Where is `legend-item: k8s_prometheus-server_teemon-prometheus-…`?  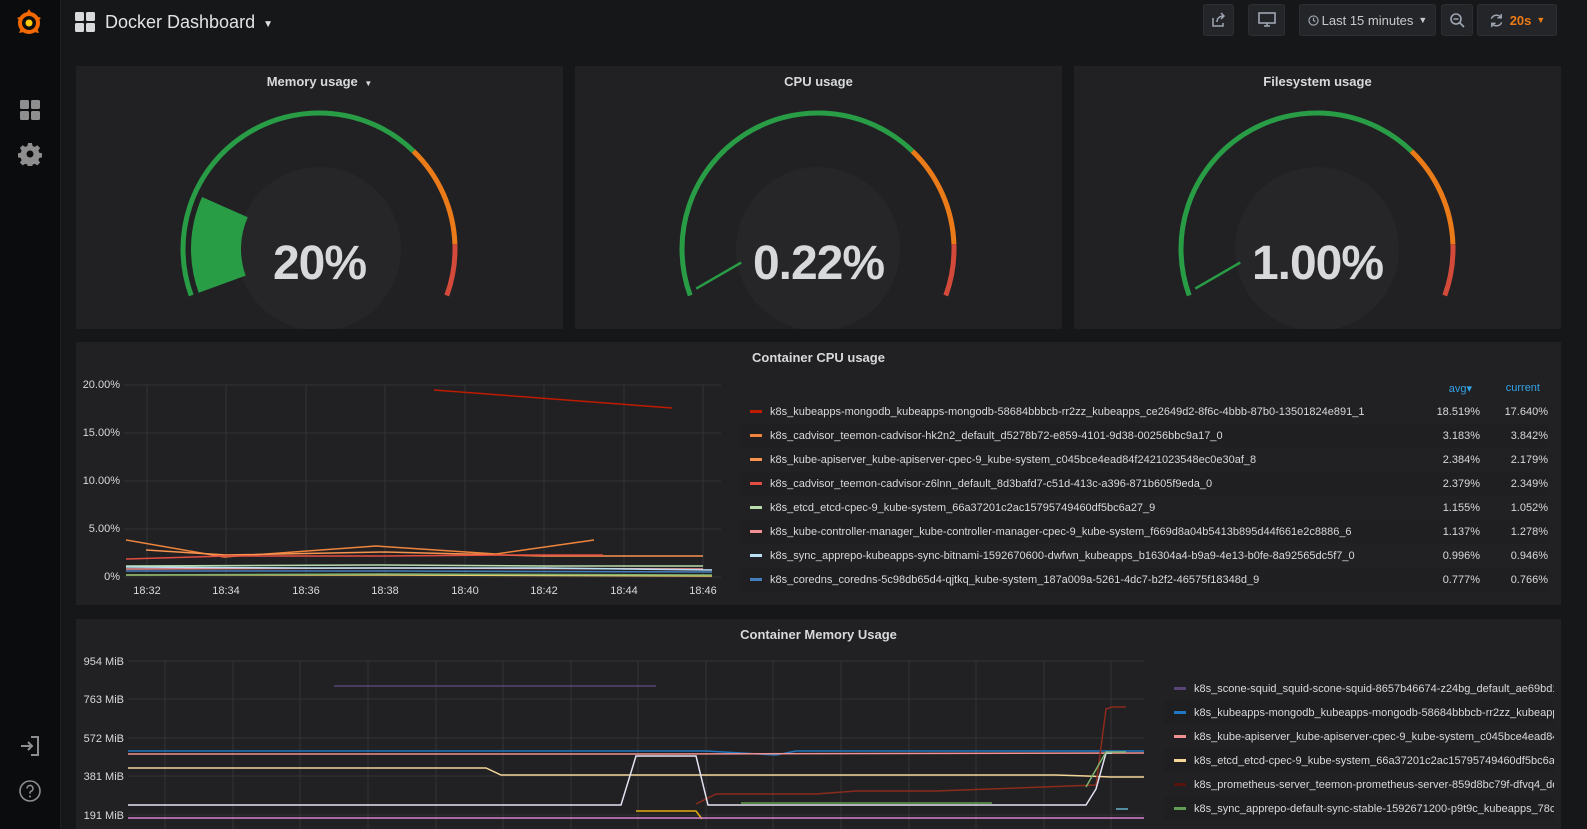 legend-item: k8s_prometheus-server_teemon-prometheus-… is located at coordinates (1359, 784).